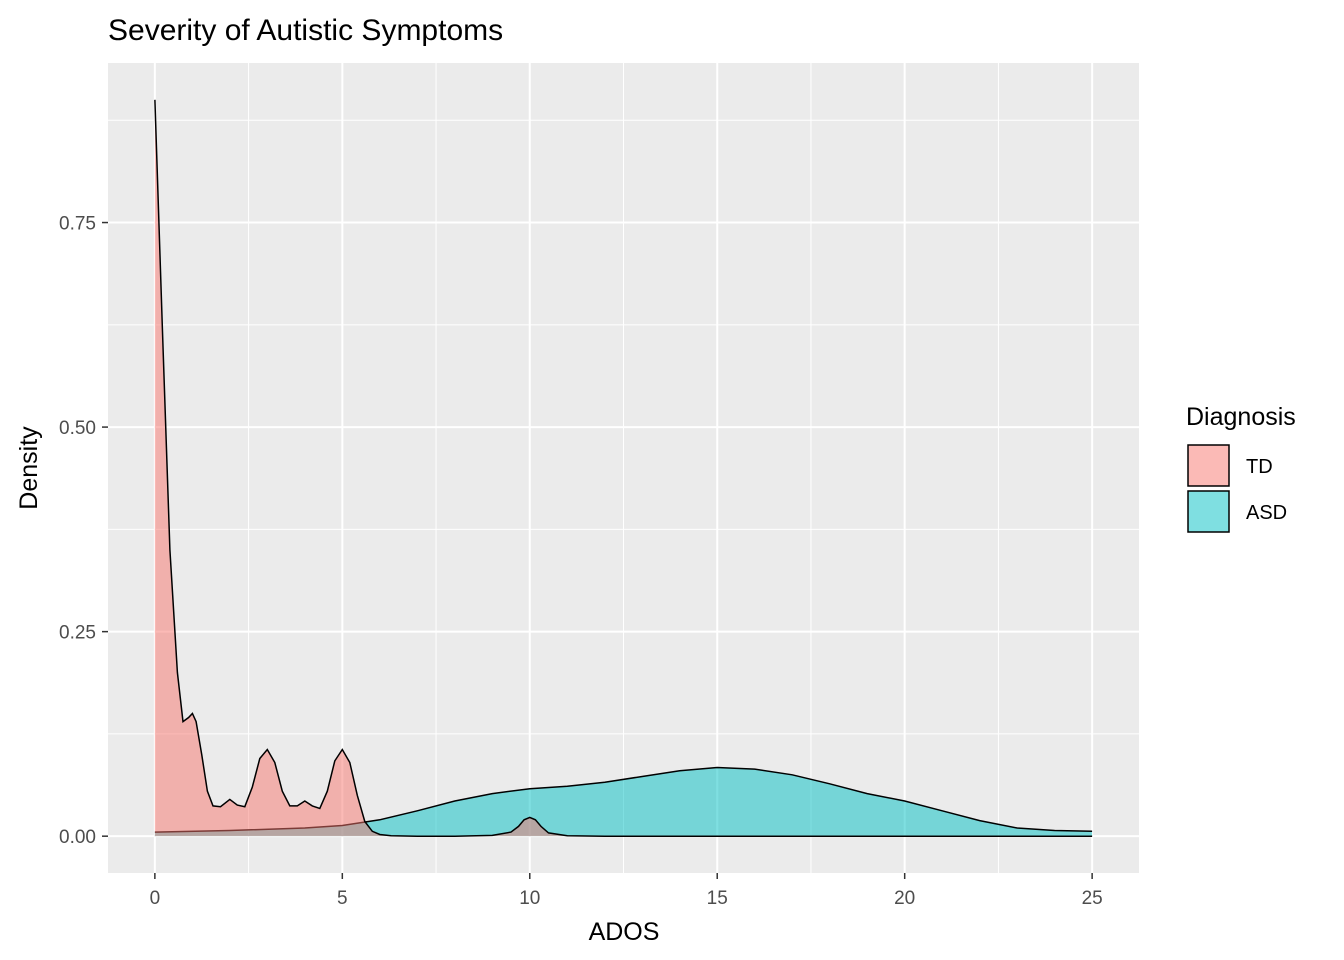 The height and width of the screenshot is (960, 1344). I want to click on legend: Diagnosis TD ASD, so click(1241, 468).